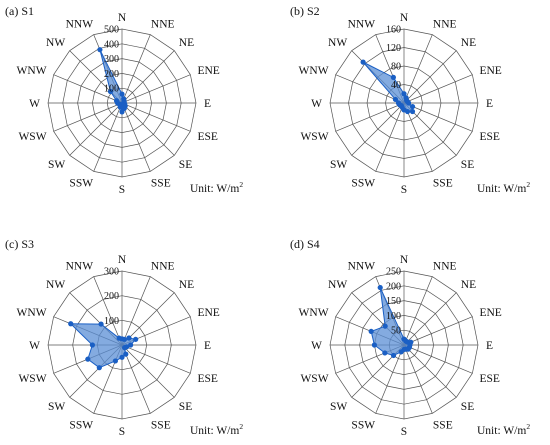 The image size is (550, 445). Describe the element at coordinates (396, 85) in the screenshot. I see `tick-label: 40` at that location.